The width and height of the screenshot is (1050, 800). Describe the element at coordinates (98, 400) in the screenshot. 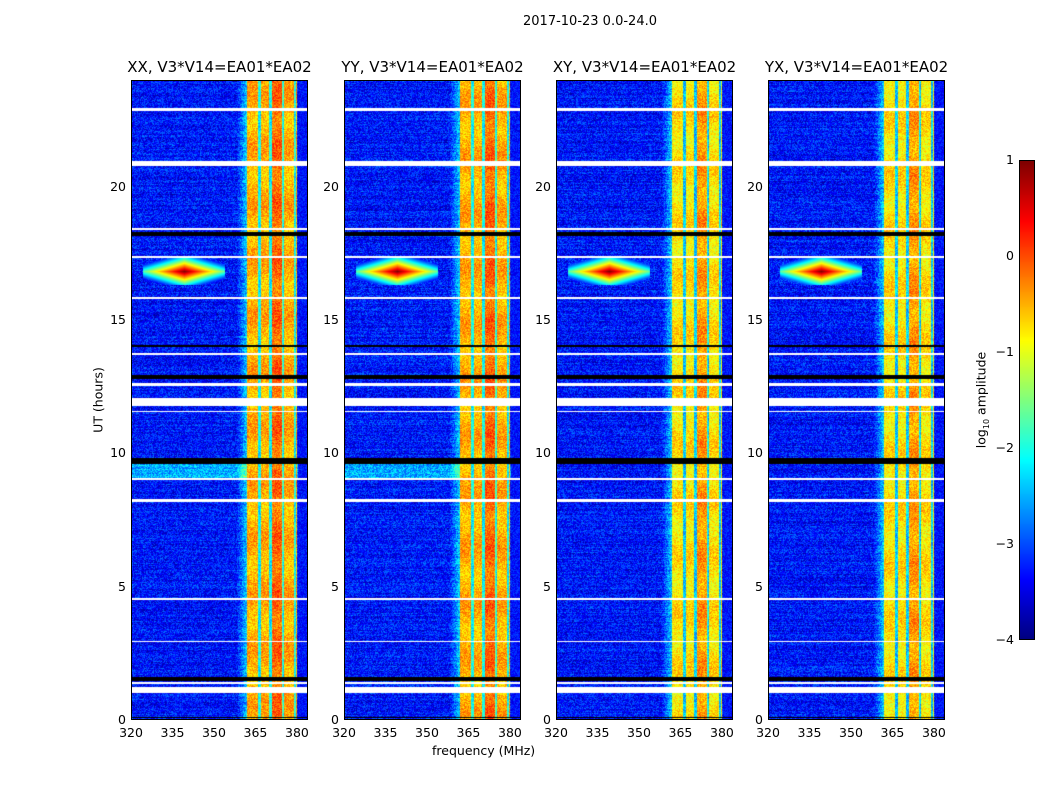

I see `y-axis-label: UT (hours)` at that location.